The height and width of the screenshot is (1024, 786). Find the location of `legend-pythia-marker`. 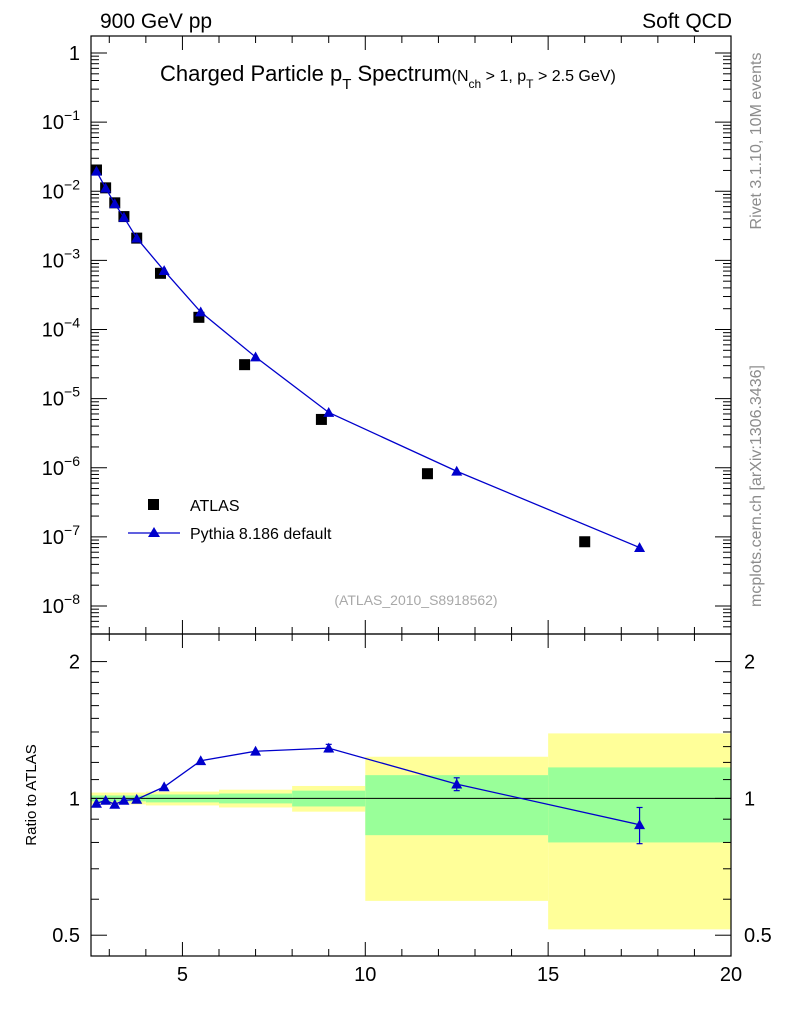

legend-pythia-marker is located at coordinates (154, 532).